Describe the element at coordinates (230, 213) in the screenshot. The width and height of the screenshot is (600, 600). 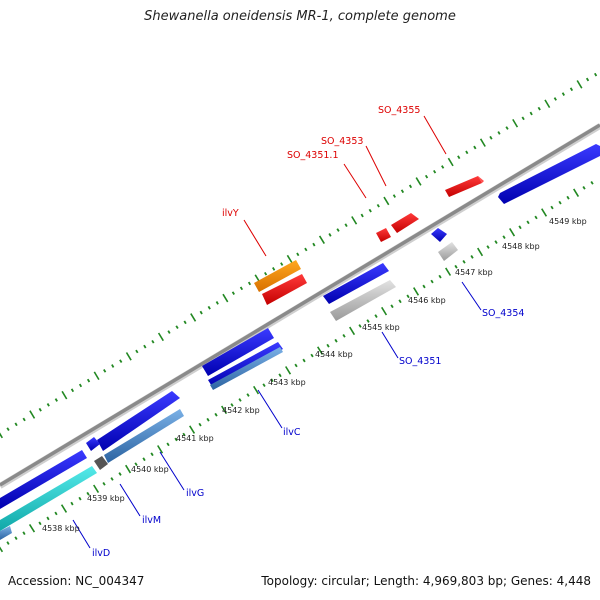
I see `label-ilvY: ilvY` at that location.